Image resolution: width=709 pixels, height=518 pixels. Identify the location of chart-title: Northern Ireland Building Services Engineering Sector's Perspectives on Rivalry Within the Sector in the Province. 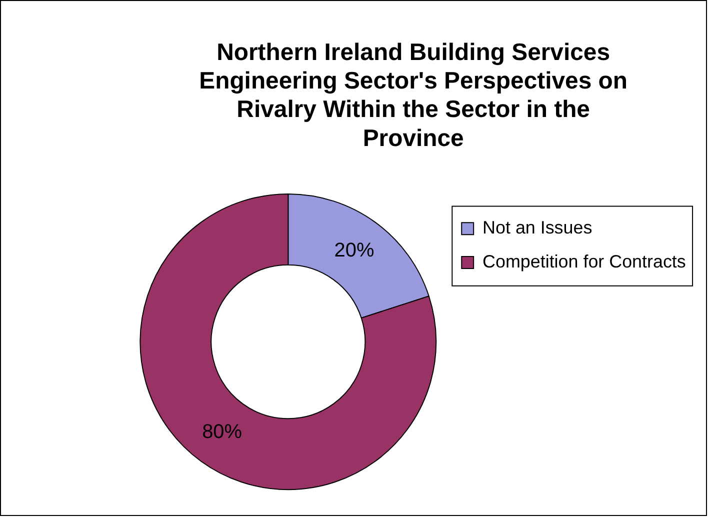
(413, 95).